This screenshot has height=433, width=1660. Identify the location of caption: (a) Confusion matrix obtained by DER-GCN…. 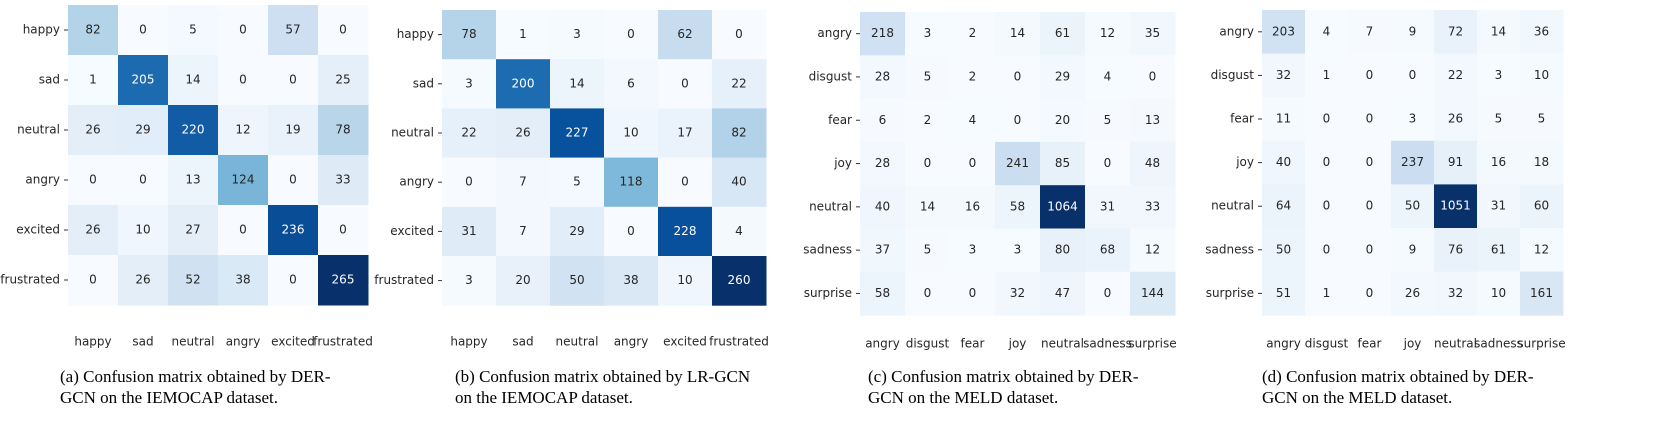
(195, 387).